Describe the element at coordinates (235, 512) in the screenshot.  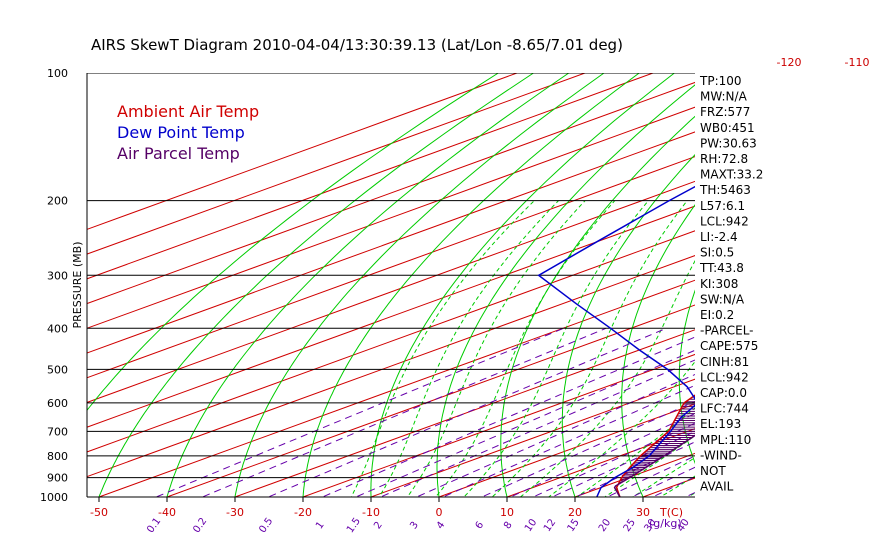
I see `bottom-temp-tick-label: -30` at that location.